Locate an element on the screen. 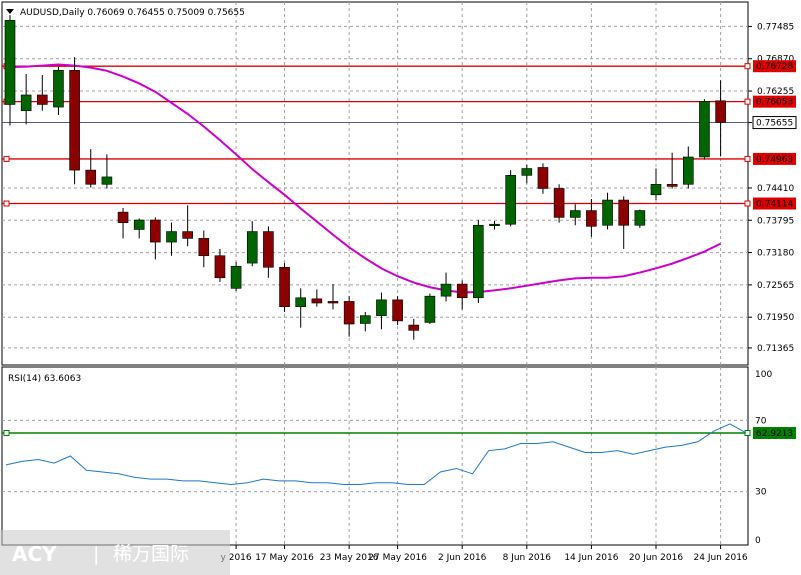  current-price-tag is located at coordinates (774, 123).